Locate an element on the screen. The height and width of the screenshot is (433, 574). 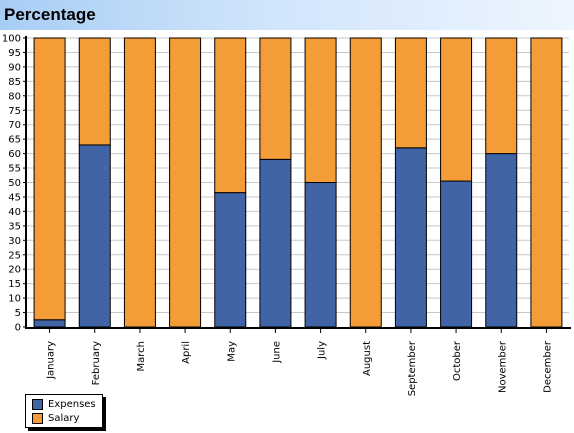
bar-salary-september is located at coordinates (410, 93).